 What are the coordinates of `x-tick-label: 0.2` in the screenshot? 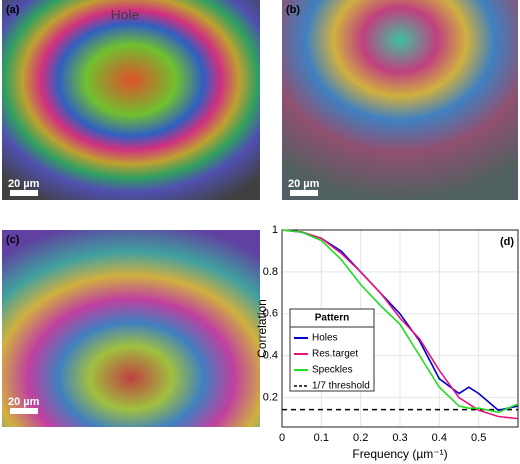 It's located at (360, 438).